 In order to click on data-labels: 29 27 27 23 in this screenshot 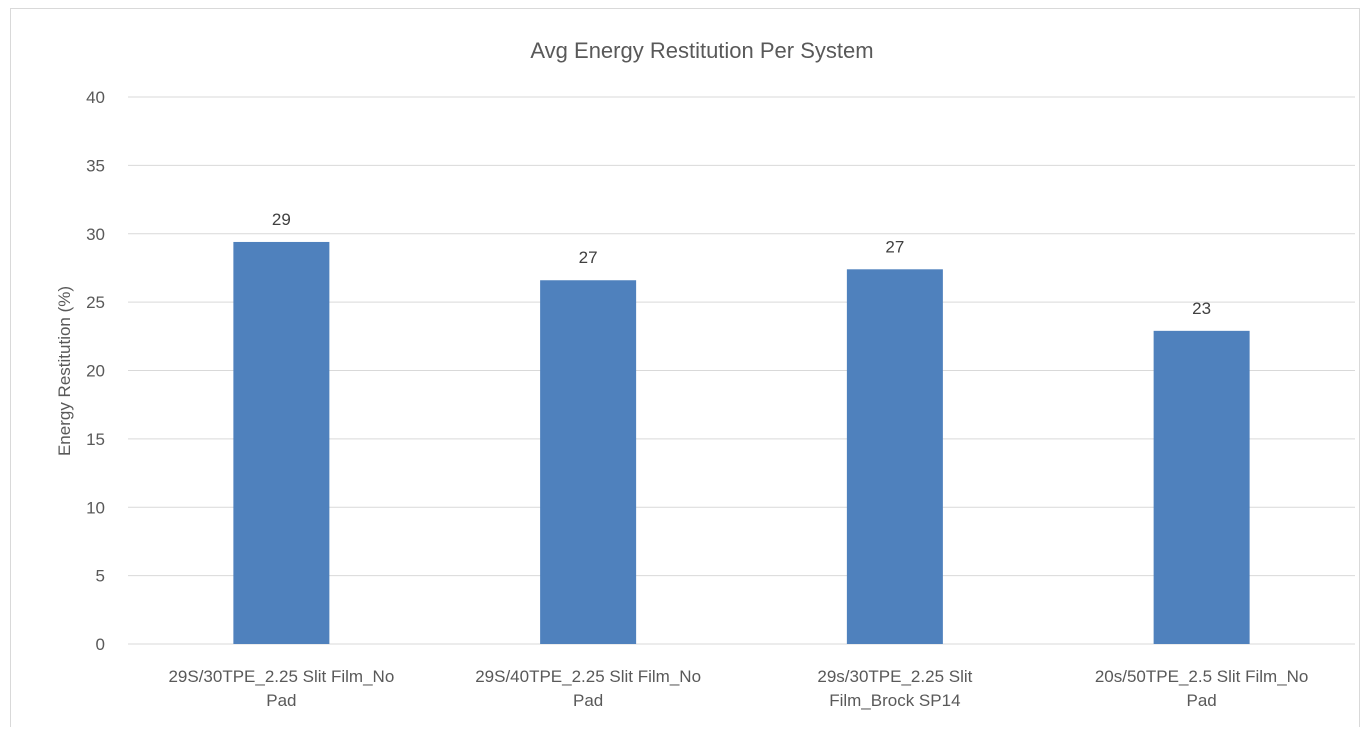, I will do `click(741, 264)`.